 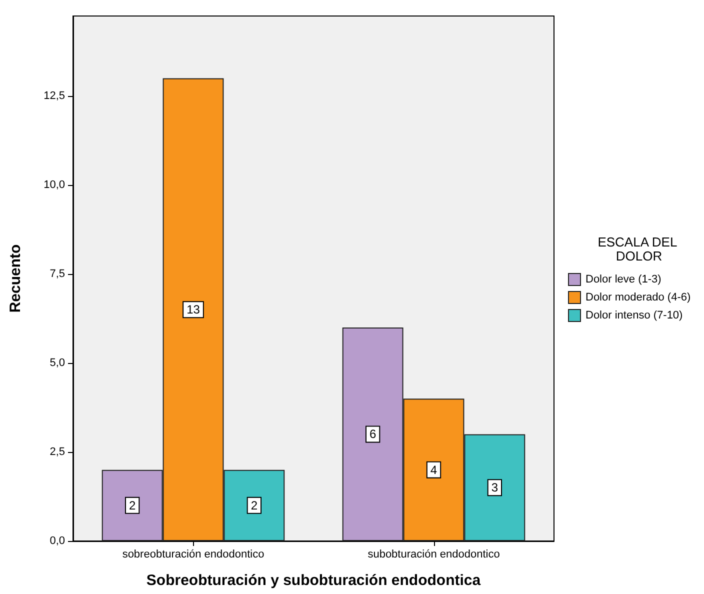 I want to click on y-tick-label: 2,5, so click(x=57, y=452).